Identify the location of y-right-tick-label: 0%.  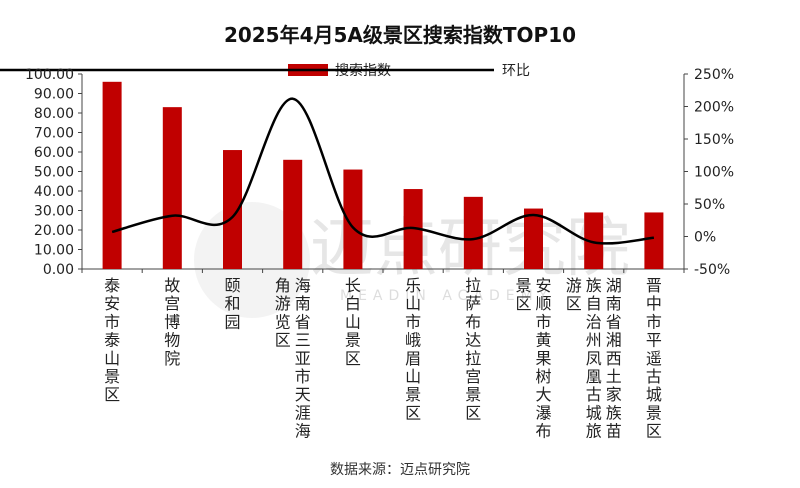
(705, 238).